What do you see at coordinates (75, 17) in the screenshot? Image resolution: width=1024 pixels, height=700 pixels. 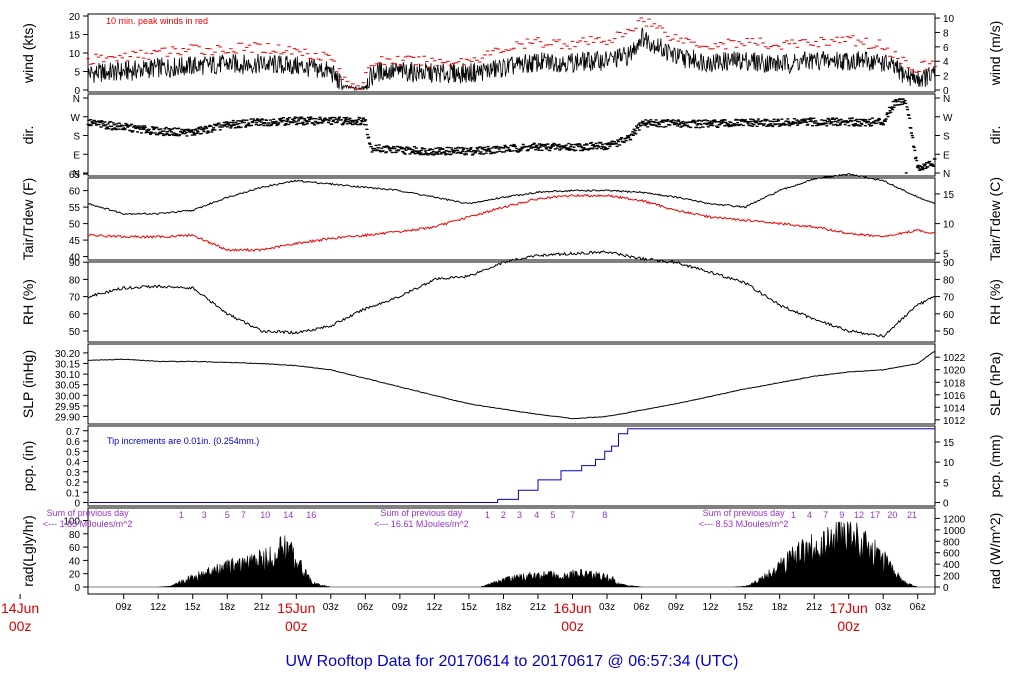 I see `wind-y-tick-label: 20` at bounding box center [75, 17].